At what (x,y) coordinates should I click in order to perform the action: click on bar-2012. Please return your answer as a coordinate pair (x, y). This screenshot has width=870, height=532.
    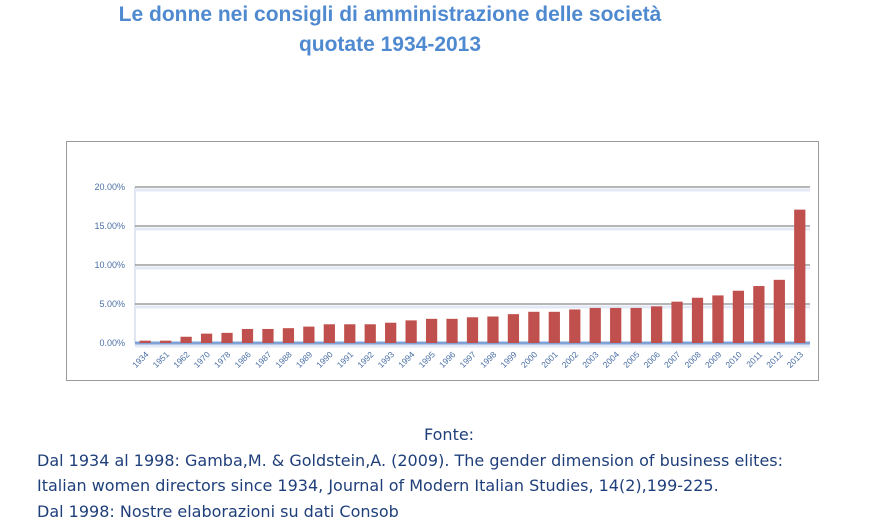
    Looking at the image, I should click on (779, 311).